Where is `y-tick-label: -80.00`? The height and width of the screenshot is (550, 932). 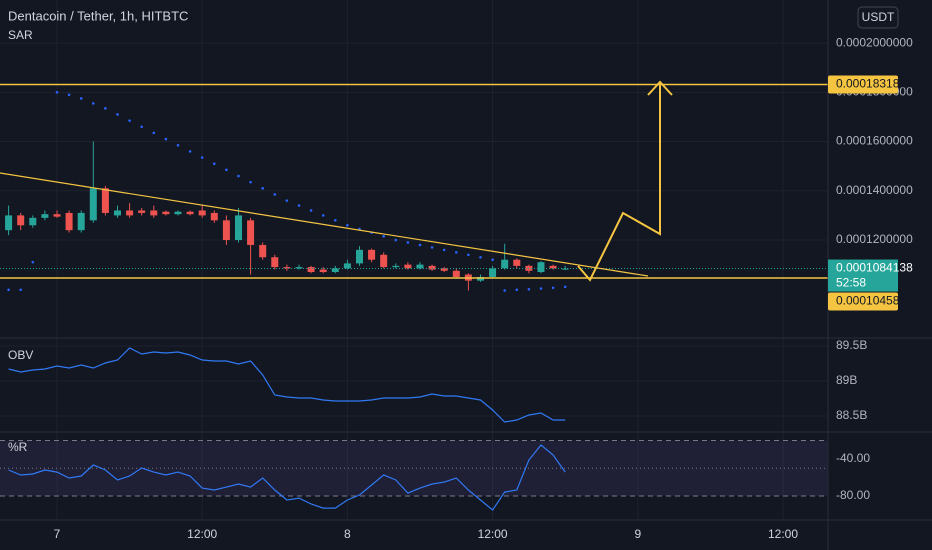
y-tick-label: -80.00 is located at coordinates (853, 495).